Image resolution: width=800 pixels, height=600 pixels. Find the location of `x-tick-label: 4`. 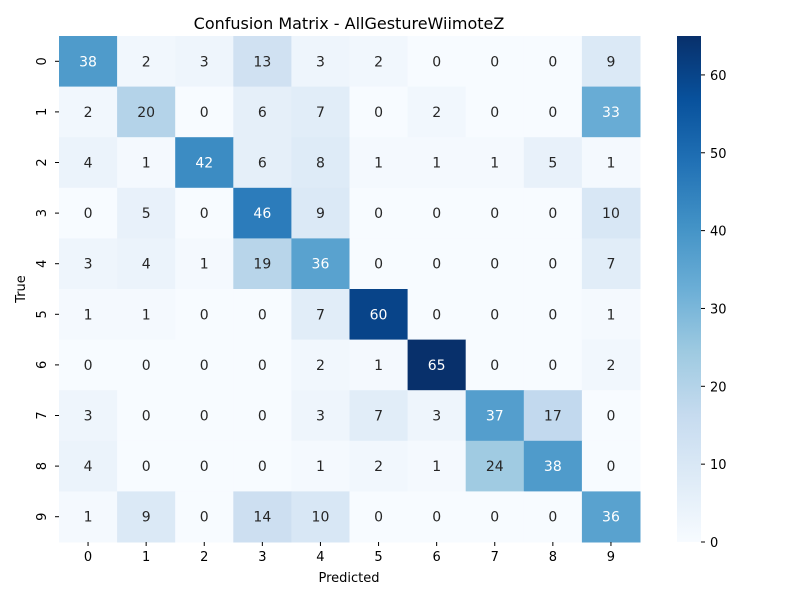

x-tick-label: 4 is located at coordinates (320, 557).